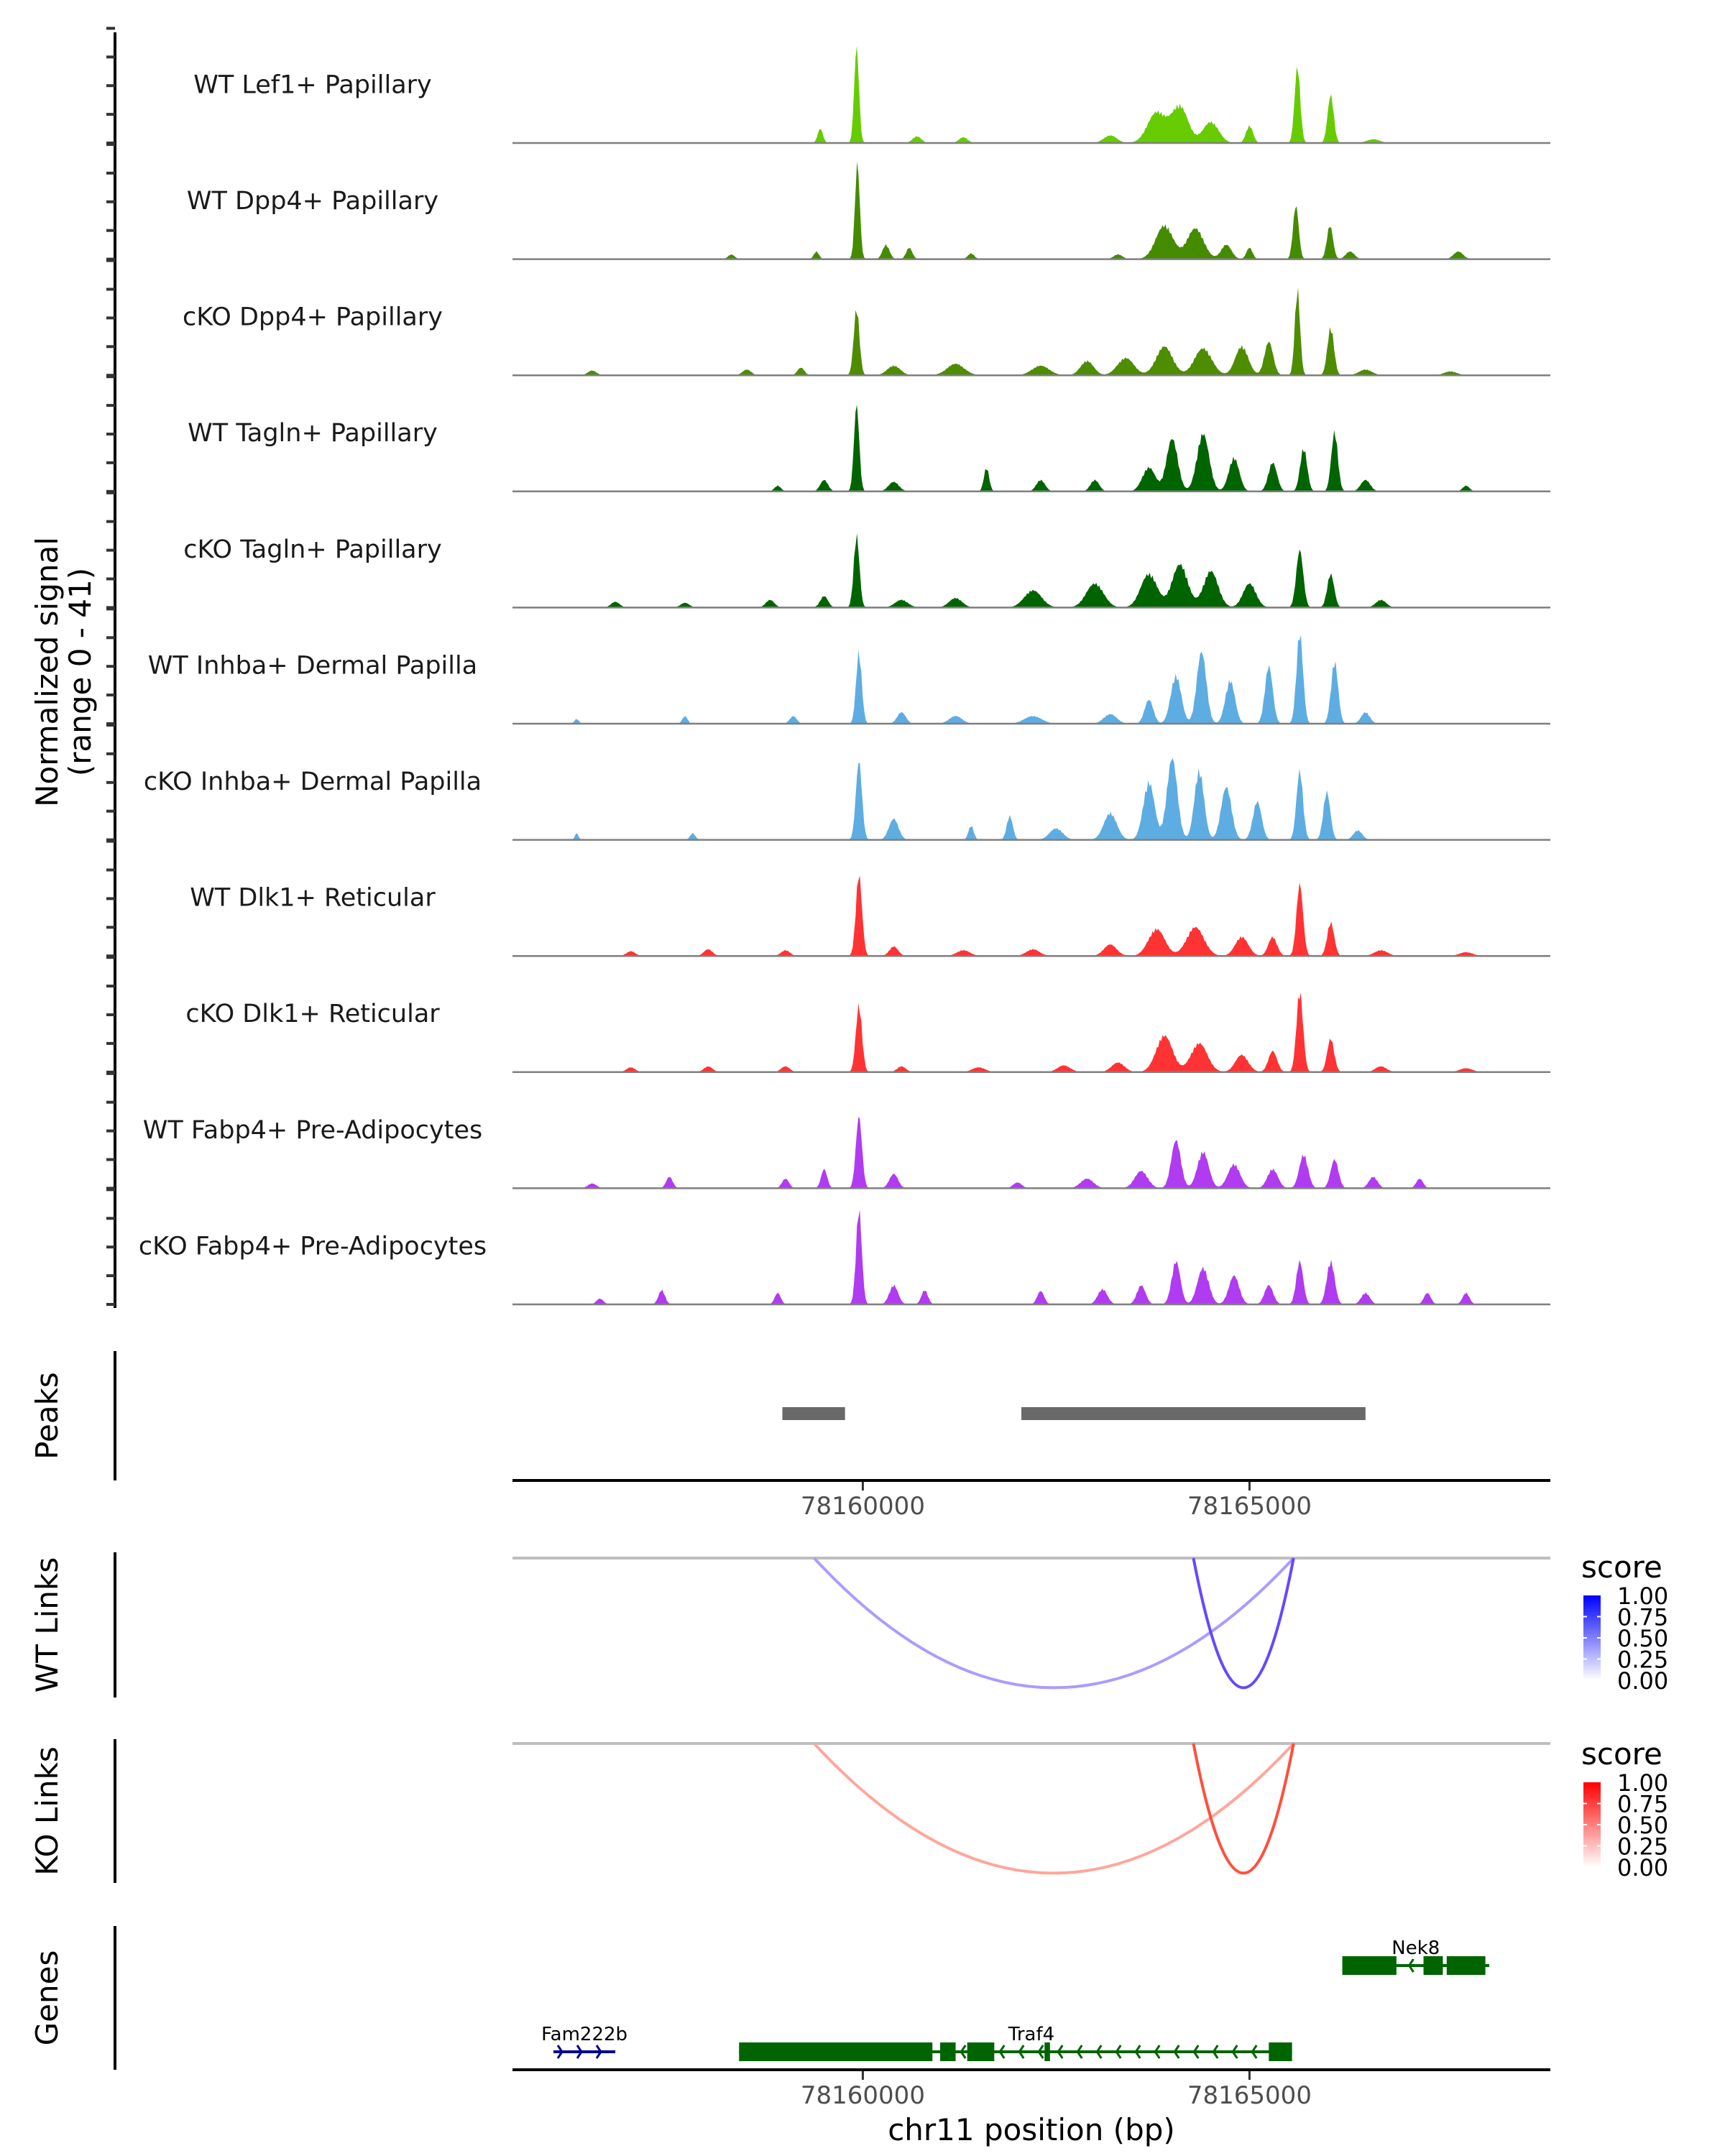 The width and height of the screenshot is (1725, 2156). Describe the element at coordinates (47, 1625) in the screenshot. I see `links-panel-title: WT Links` at that location.